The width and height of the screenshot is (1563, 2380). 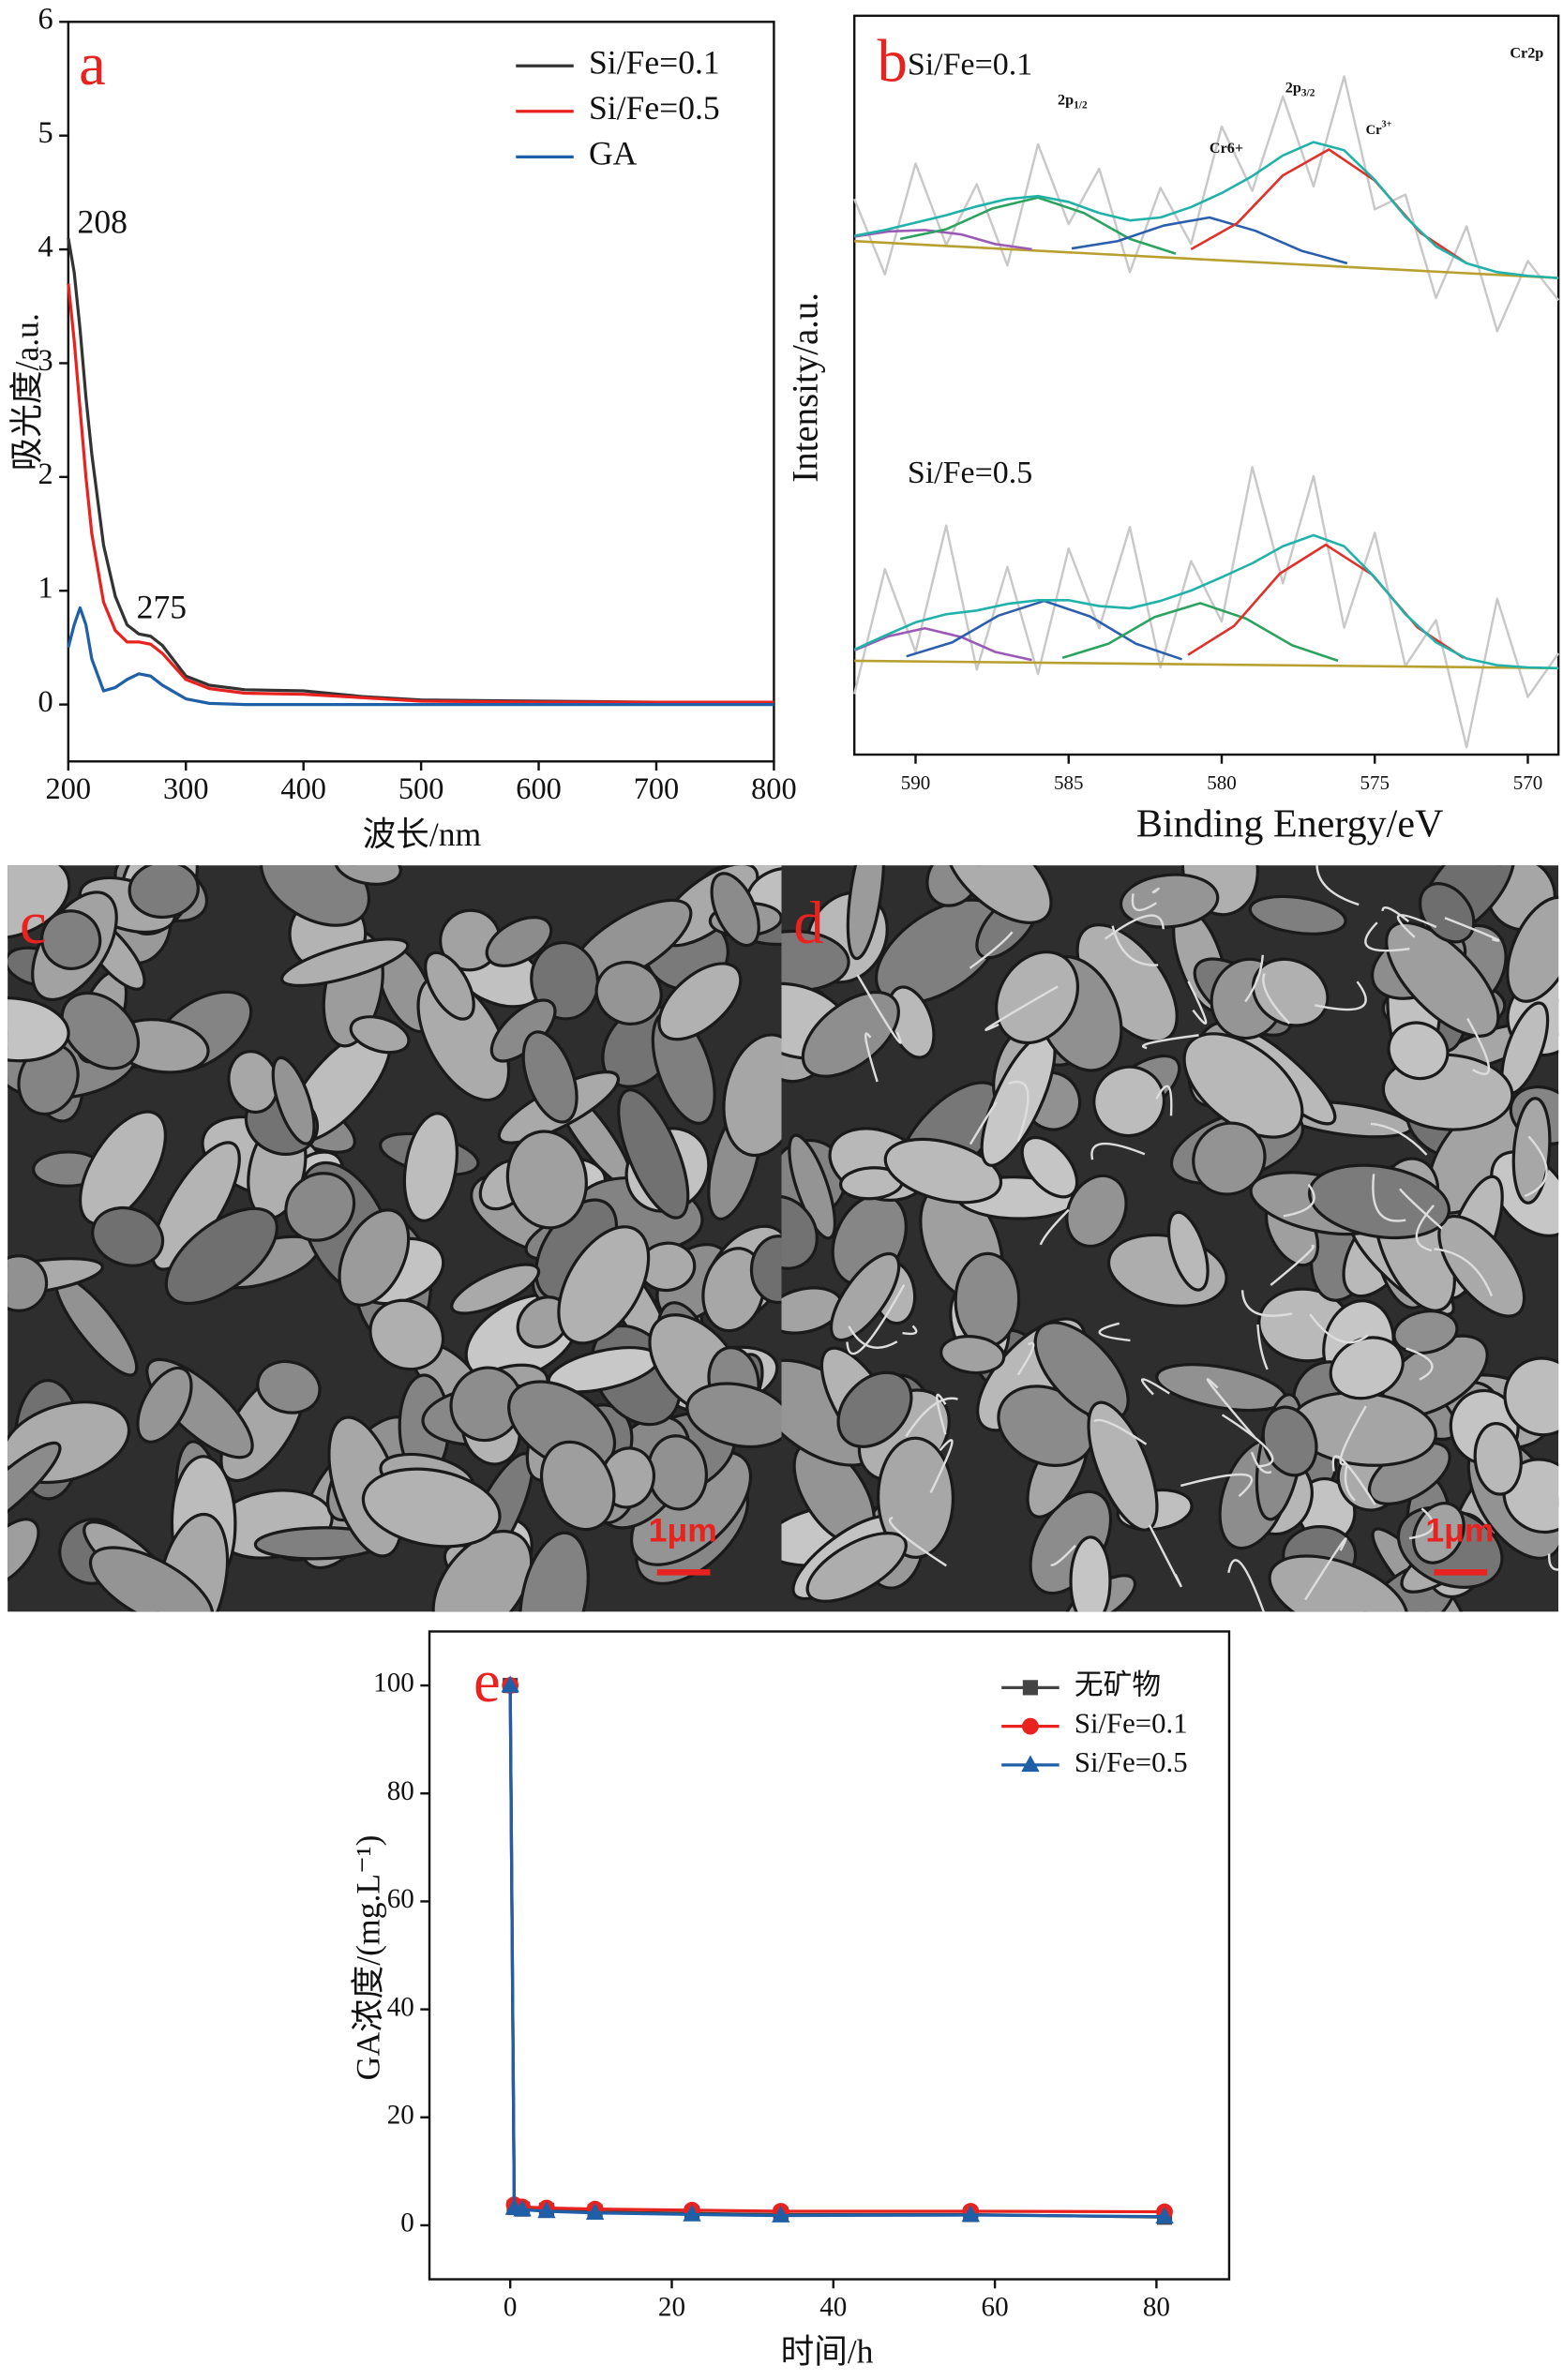 I want to click on annotation: 275, so click(x=162, y=606).